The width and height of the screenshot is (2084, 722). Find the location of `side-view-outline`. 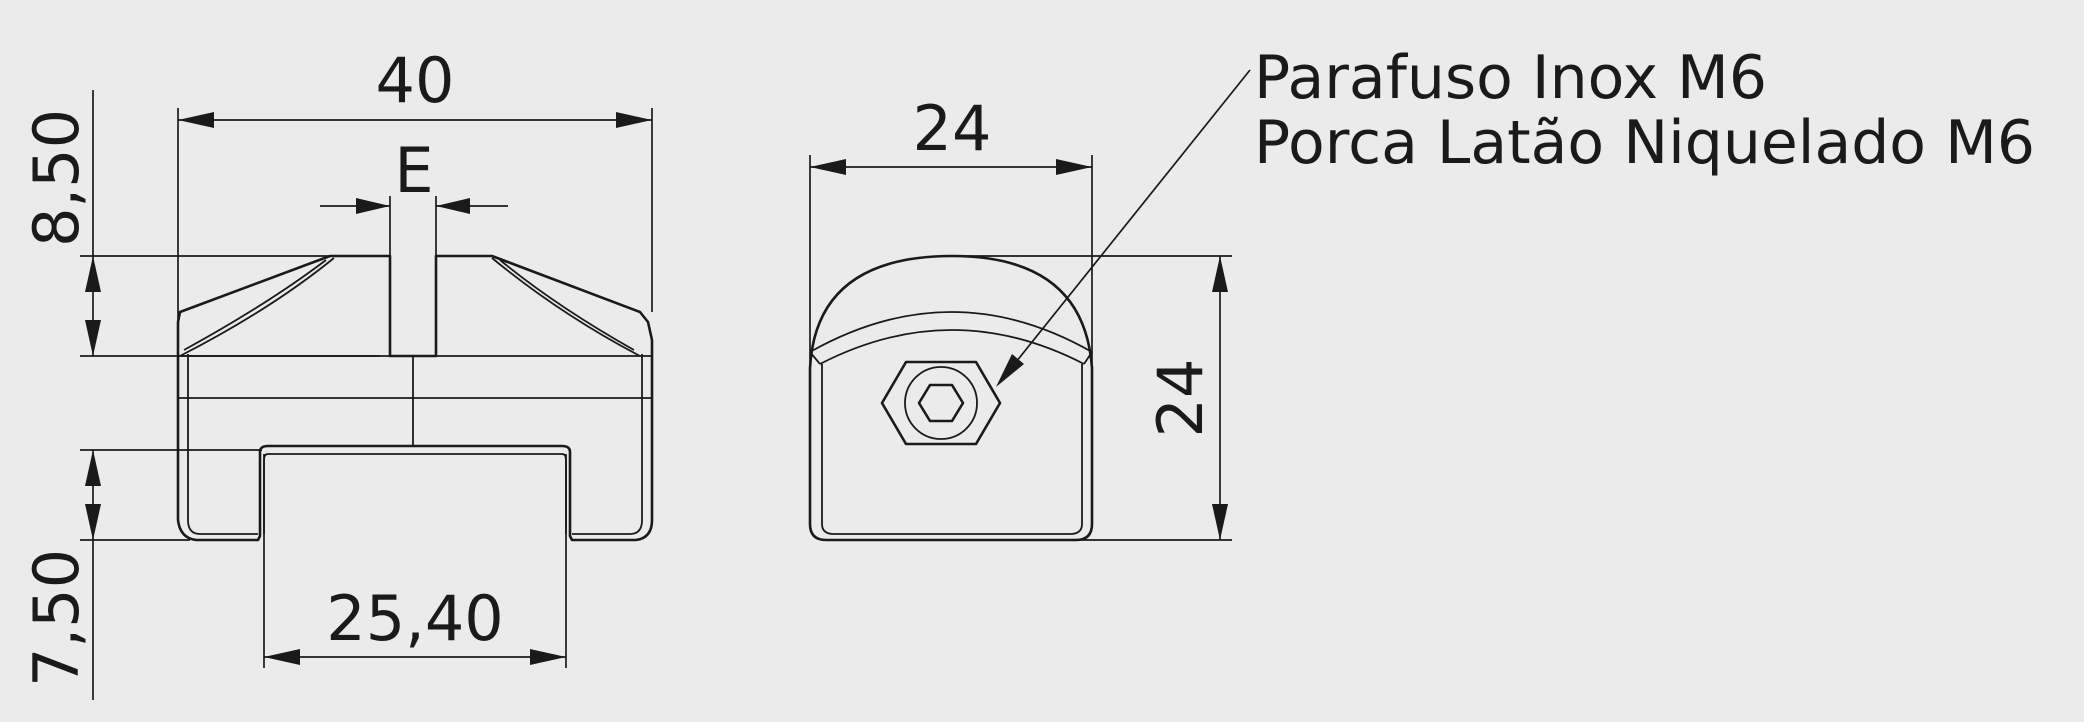

side-view-outline is located at coordinates (951, 398).